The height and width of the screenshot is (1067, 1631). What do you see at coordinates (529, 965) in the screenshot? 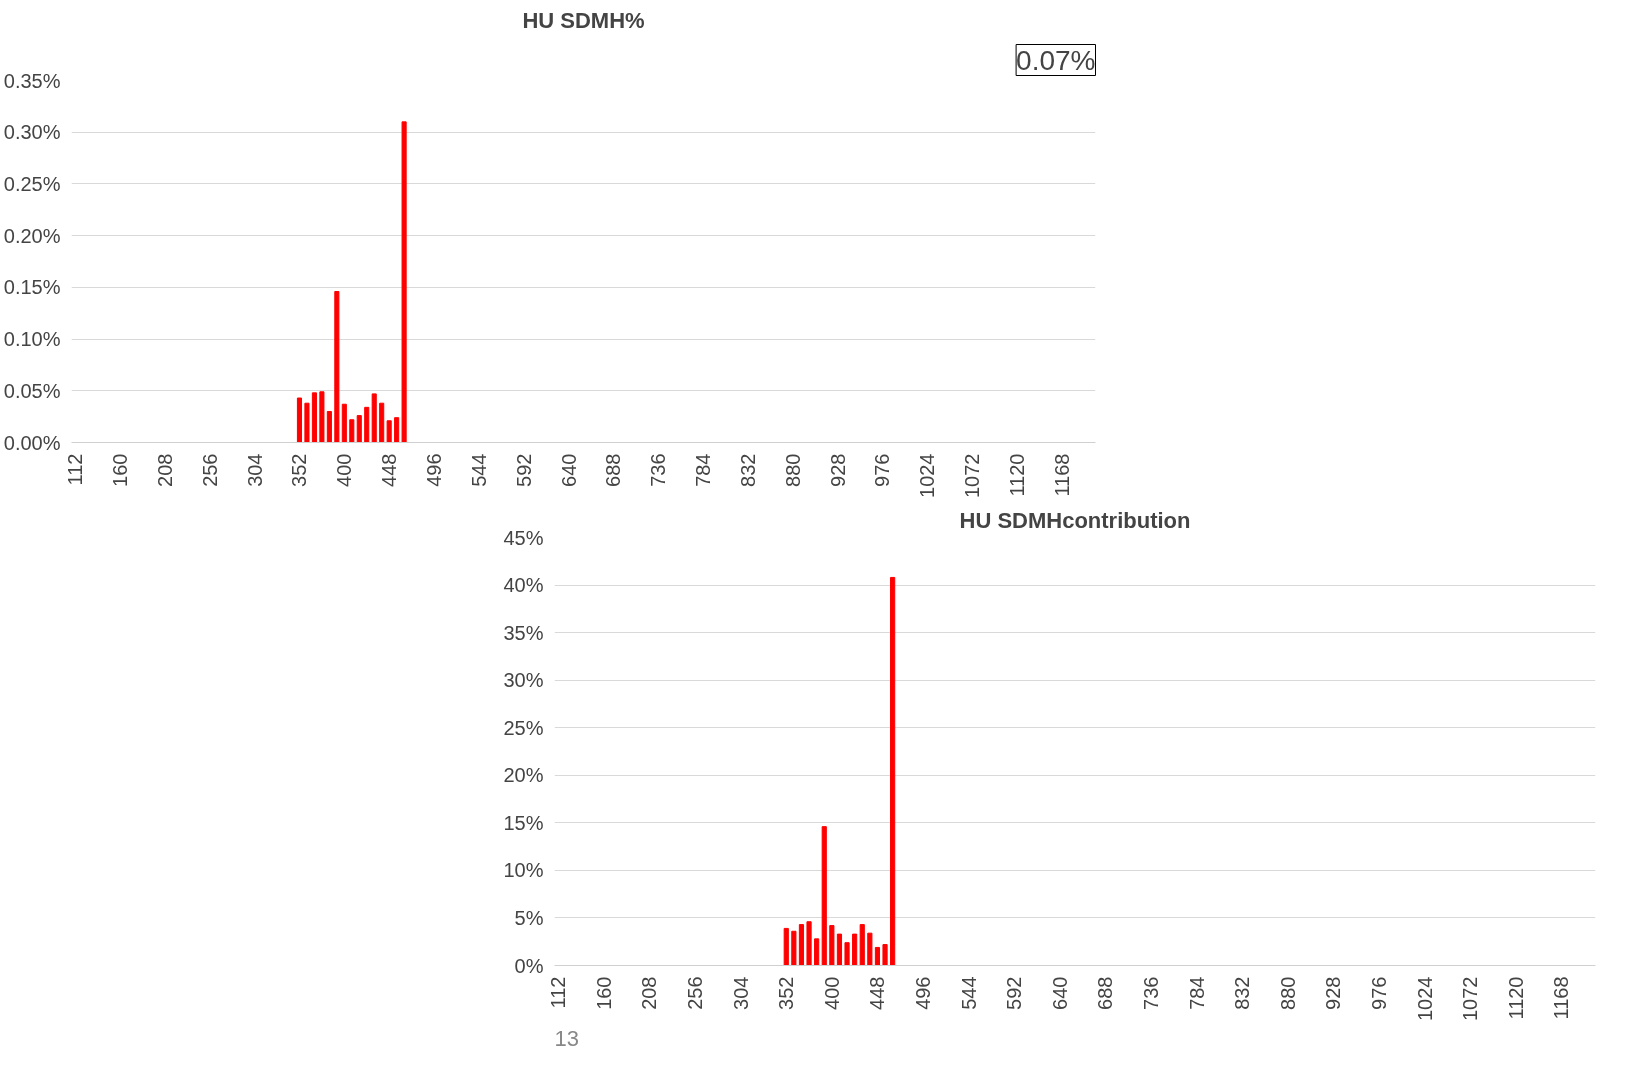
I see `y-tick-label: 0%` at bounding box center [529, 965].